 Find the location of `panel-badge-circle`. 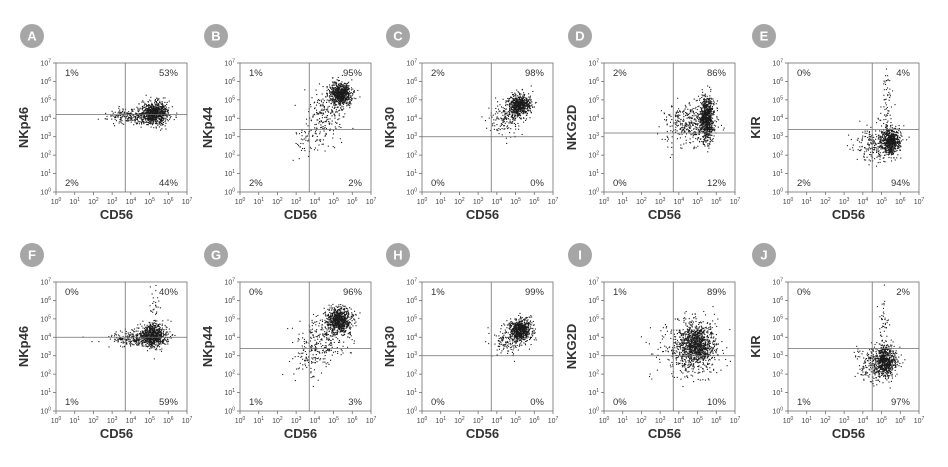

panel-badge-circle is located at coordinates (216, 36).